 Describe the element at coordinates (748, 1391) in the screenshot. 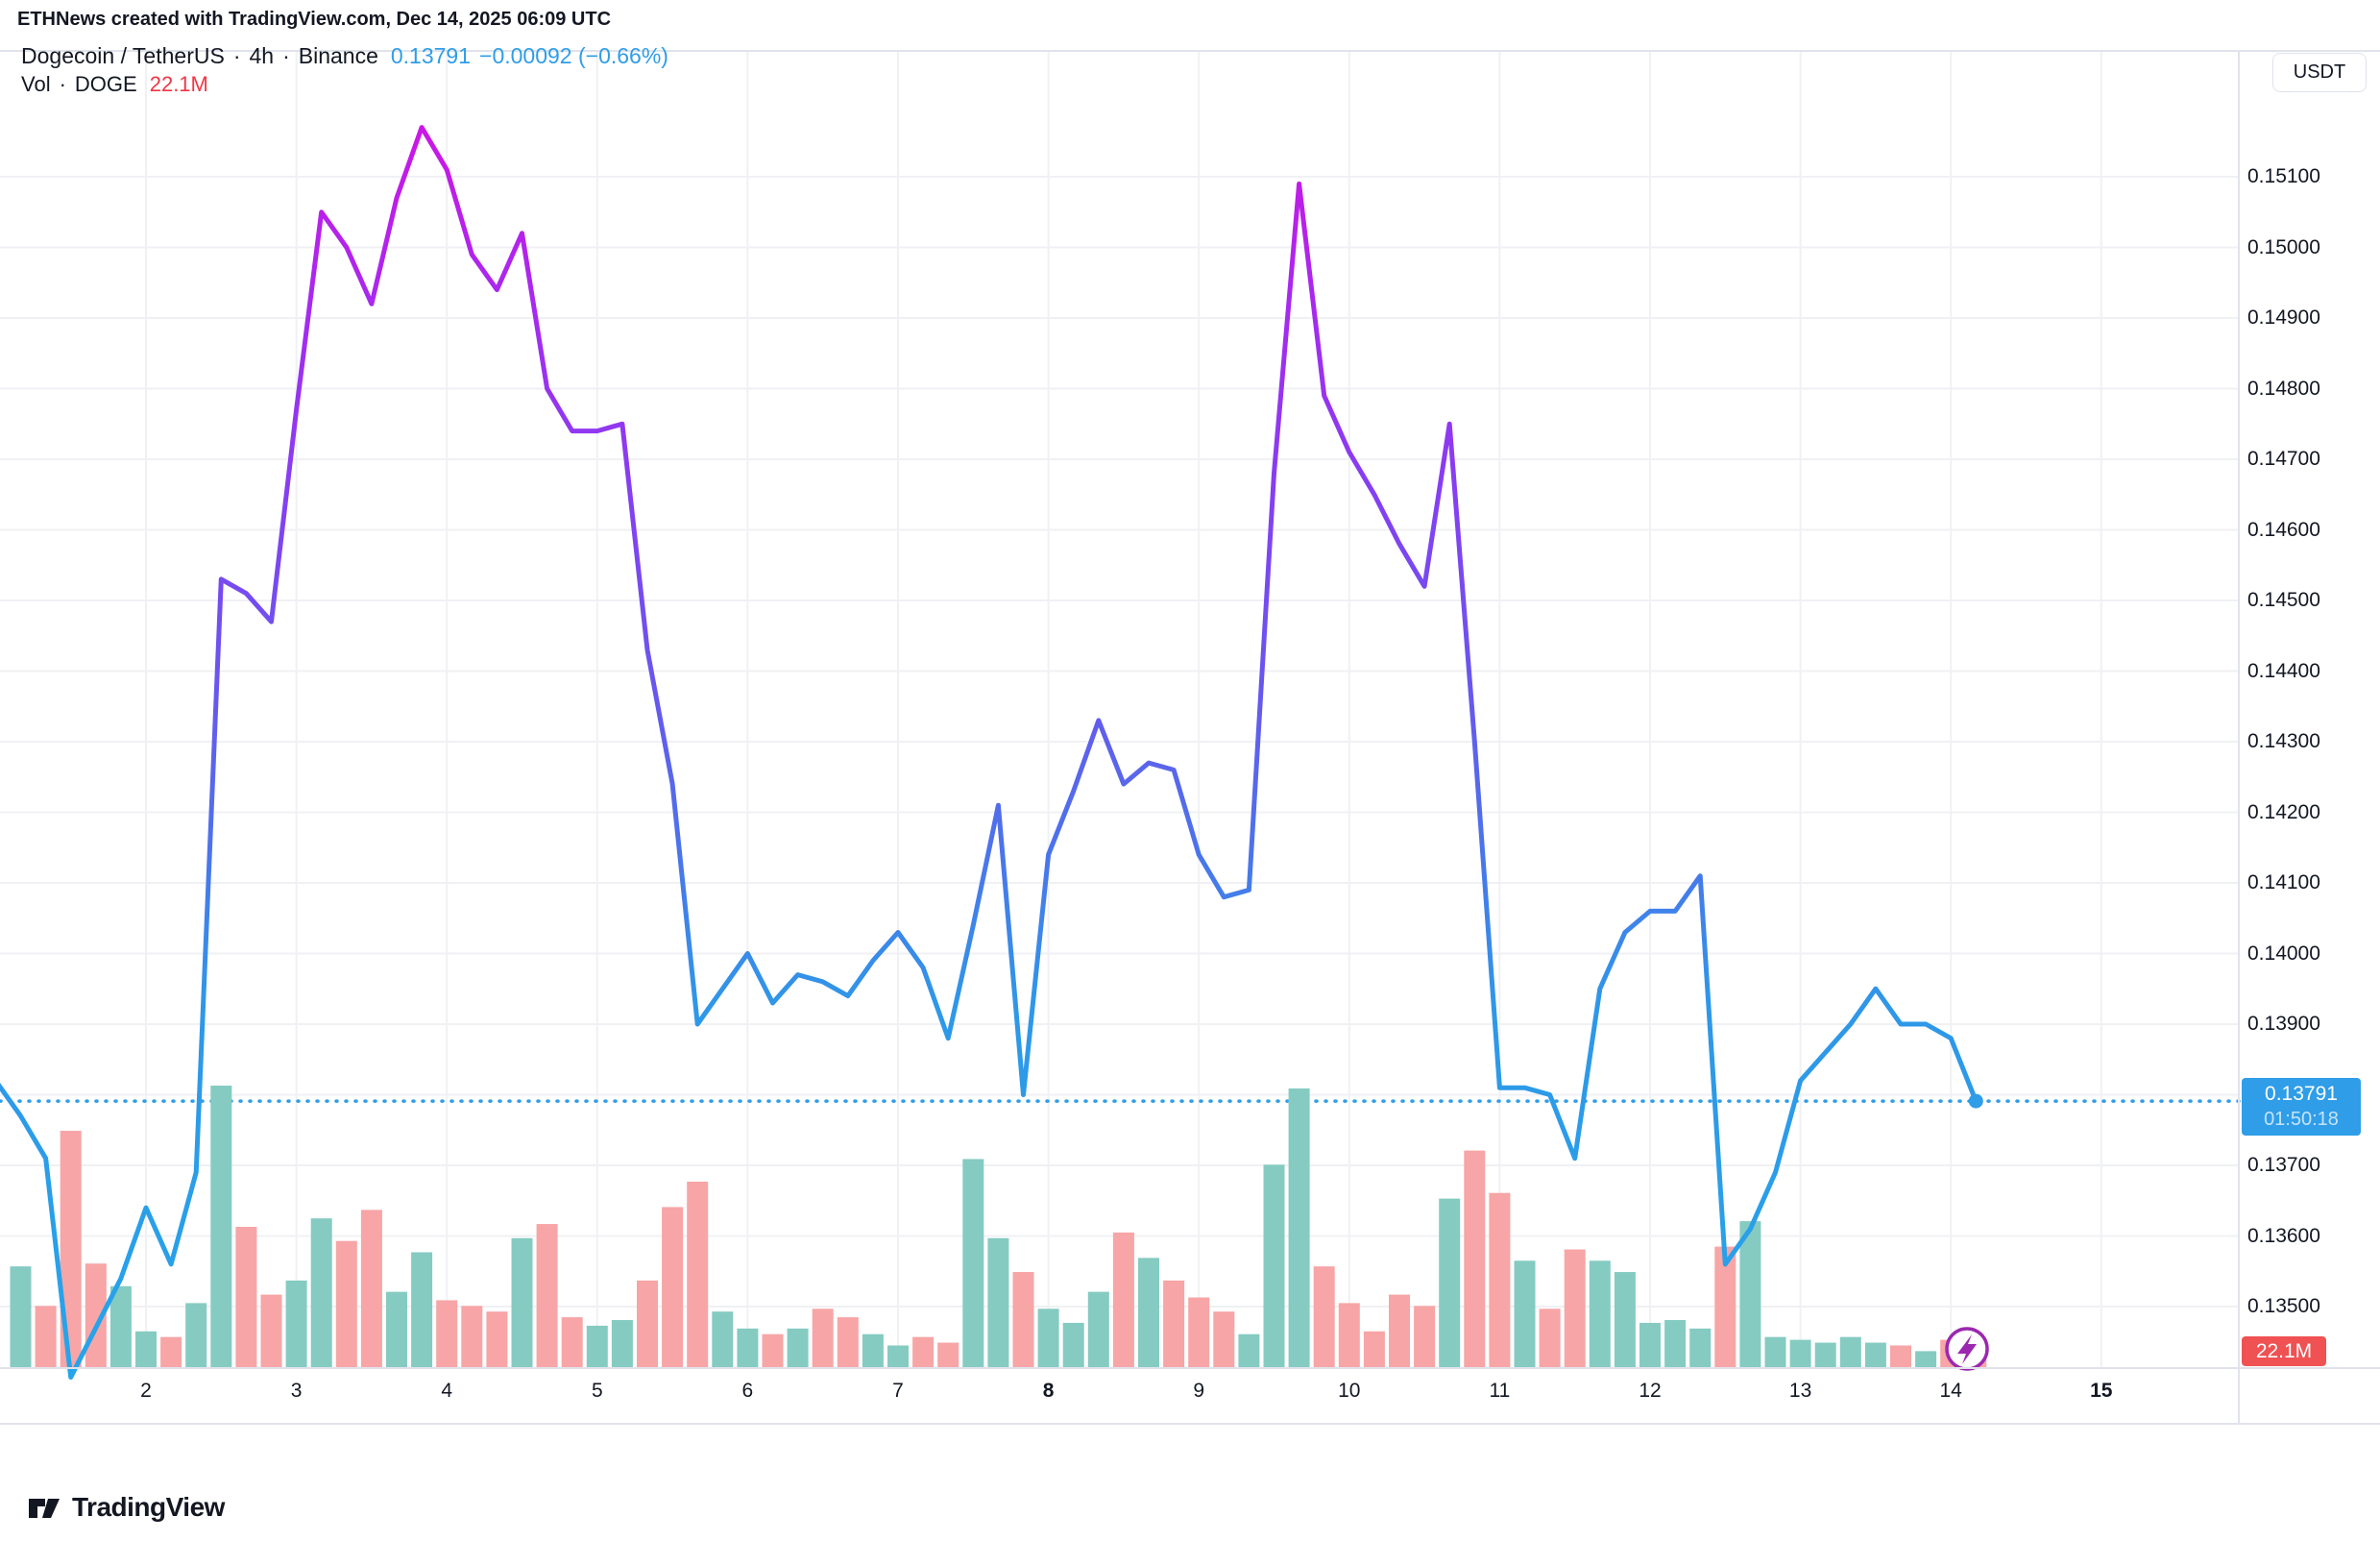

I see `time-tick-label: 6` at that location.